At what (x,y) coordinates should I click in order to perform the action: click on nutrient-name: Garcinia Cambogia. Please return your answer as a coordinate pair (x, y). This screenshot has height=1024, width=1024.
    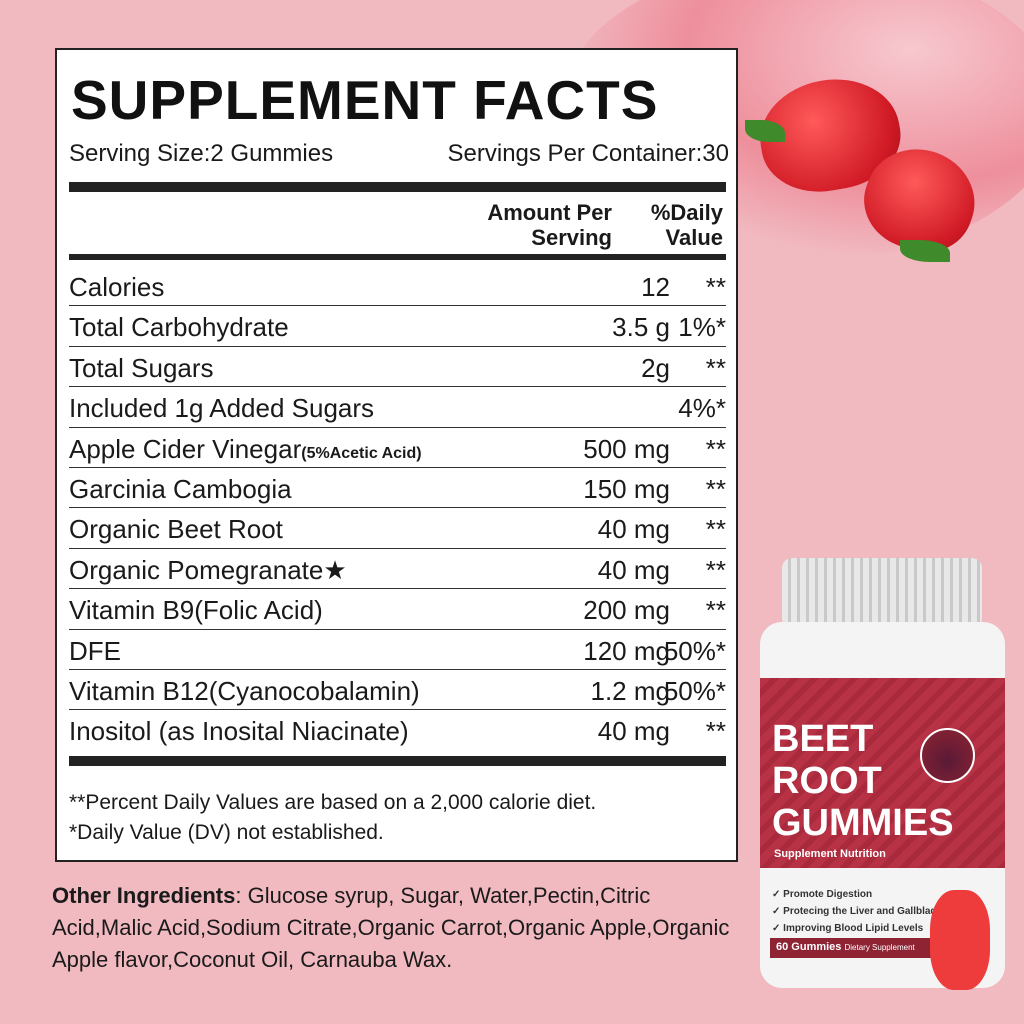
    Looking at the image, I should click on (180, 489).